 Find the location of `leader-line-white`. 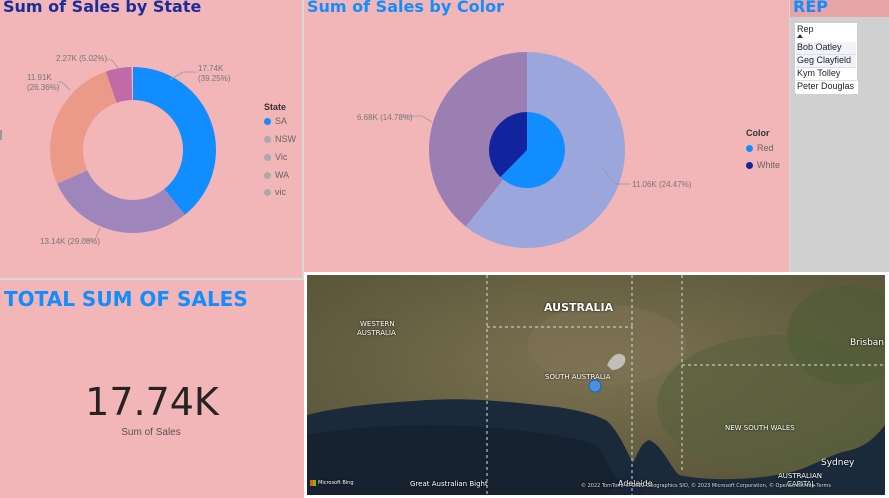

leader-line-white is located at coordinates (417, 119).